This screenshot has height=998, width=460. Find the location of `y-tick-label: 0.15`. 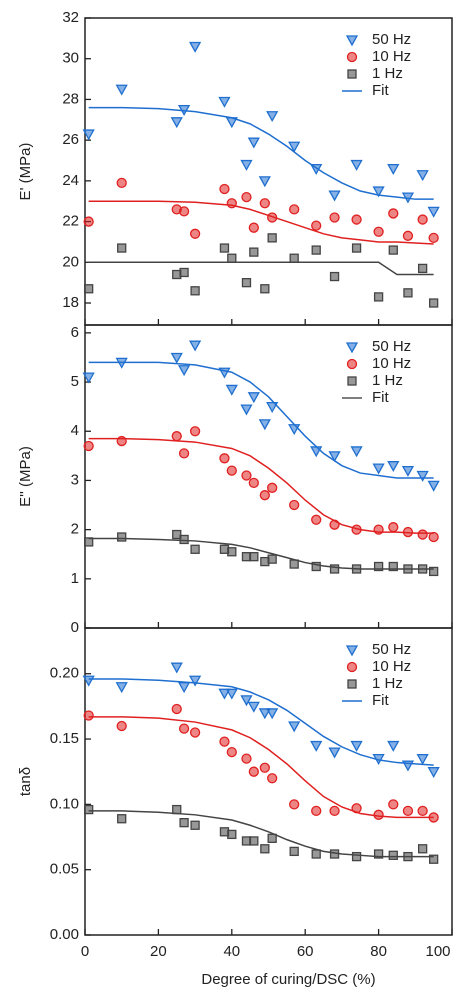

y-tick-label: 0.15 is located at coordinates (64, 738).